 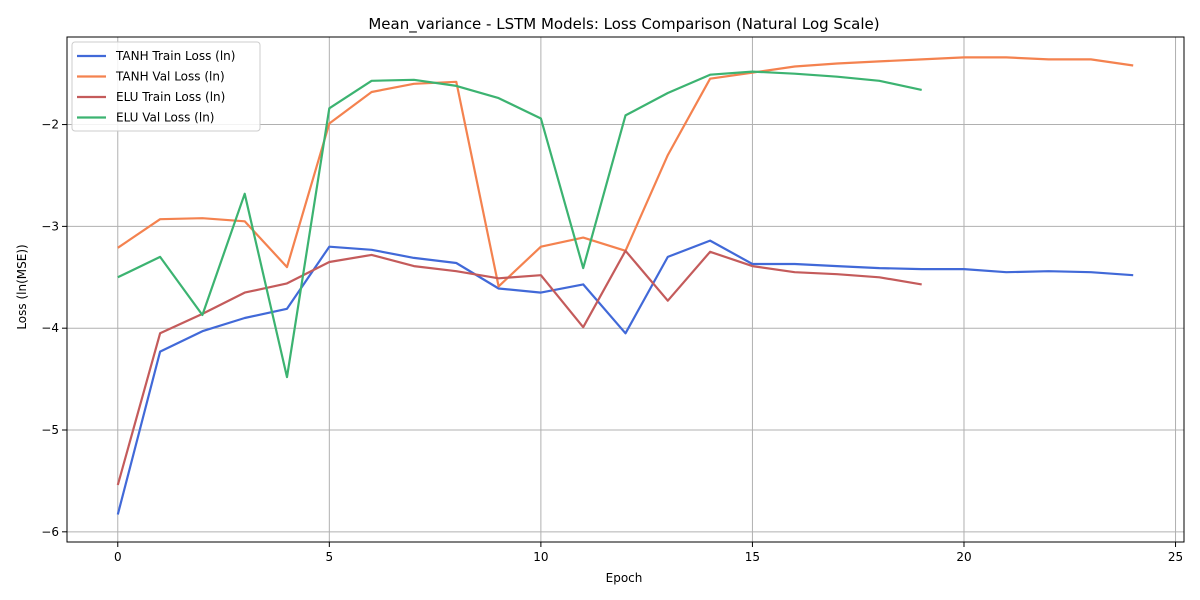 I want to click on legend-label: TANH Train Loss (ln), so click(x=175, y=56).